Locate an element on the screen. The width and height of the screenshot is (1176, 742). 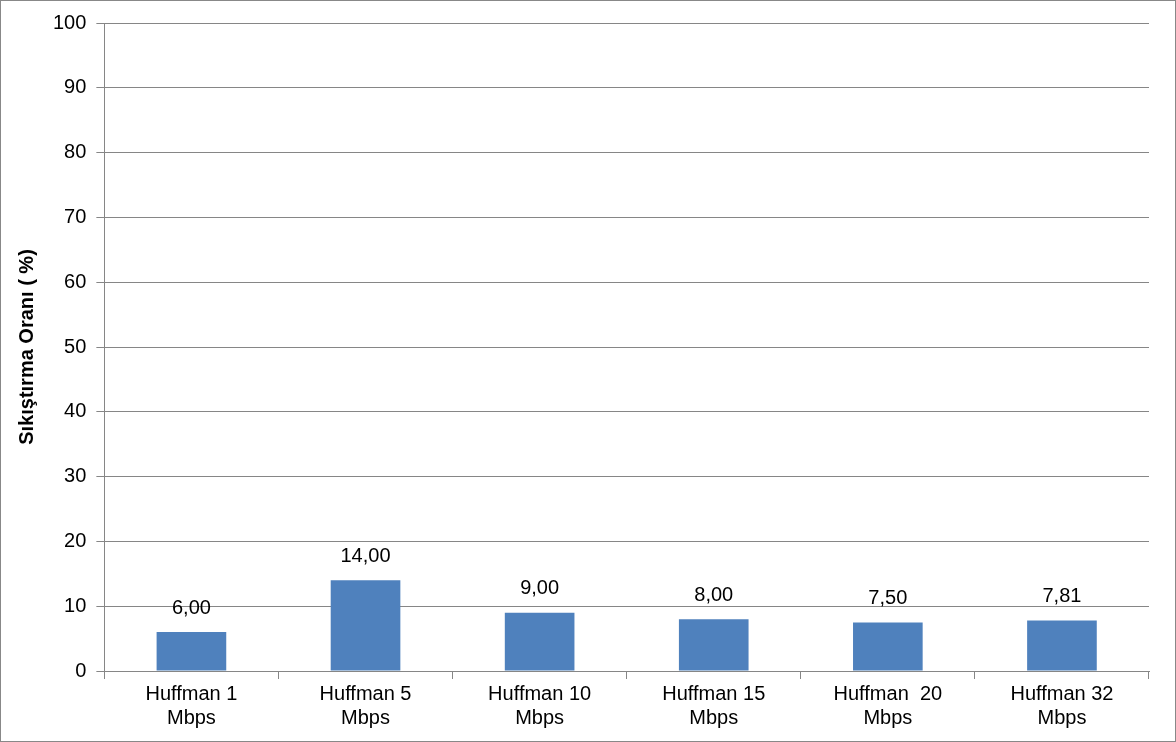
y-tick-label: 70 is located at coordinates (75, 215).